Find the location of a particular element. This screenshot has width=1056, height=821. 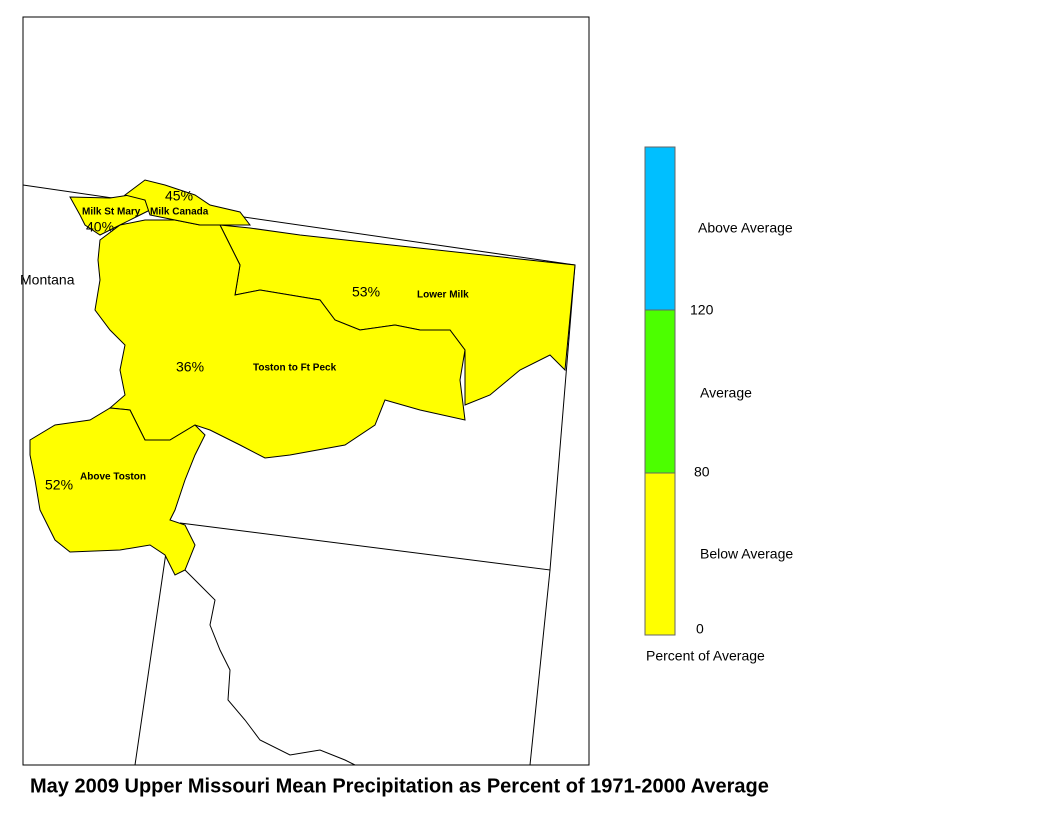

legend-class: Average is located at coordinates (726, 393).